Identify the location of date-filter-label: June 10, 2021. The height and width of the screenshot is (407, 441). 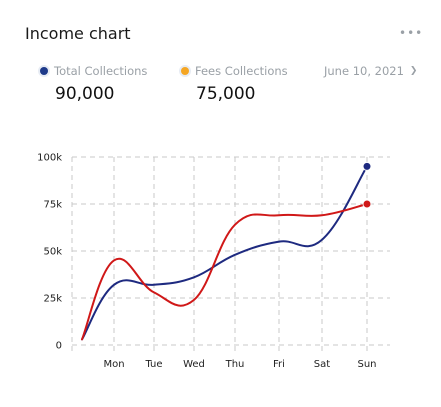
(364, 71).